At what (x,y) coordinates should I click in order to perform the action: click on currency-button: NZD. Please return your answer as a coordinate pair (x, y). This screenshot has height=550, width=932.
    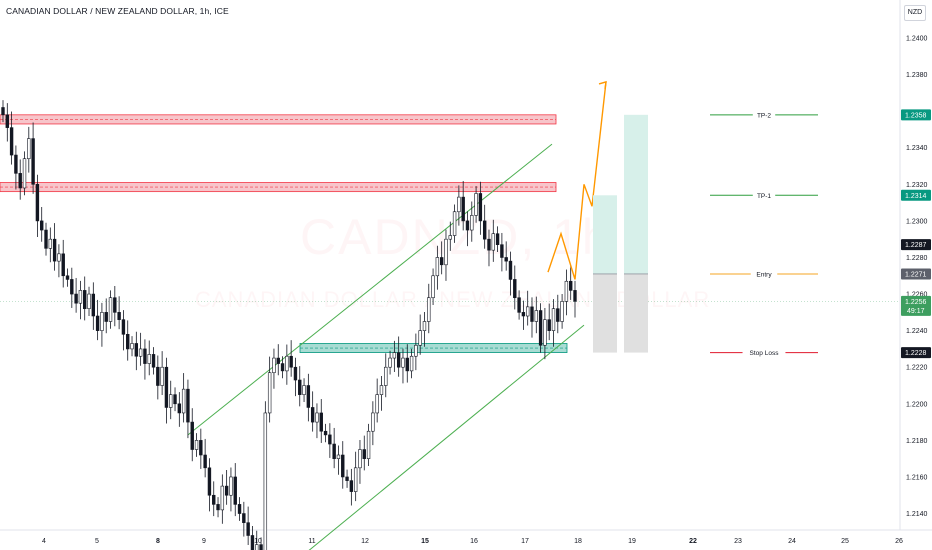
    Looking at the image, I should click on (915, 13).